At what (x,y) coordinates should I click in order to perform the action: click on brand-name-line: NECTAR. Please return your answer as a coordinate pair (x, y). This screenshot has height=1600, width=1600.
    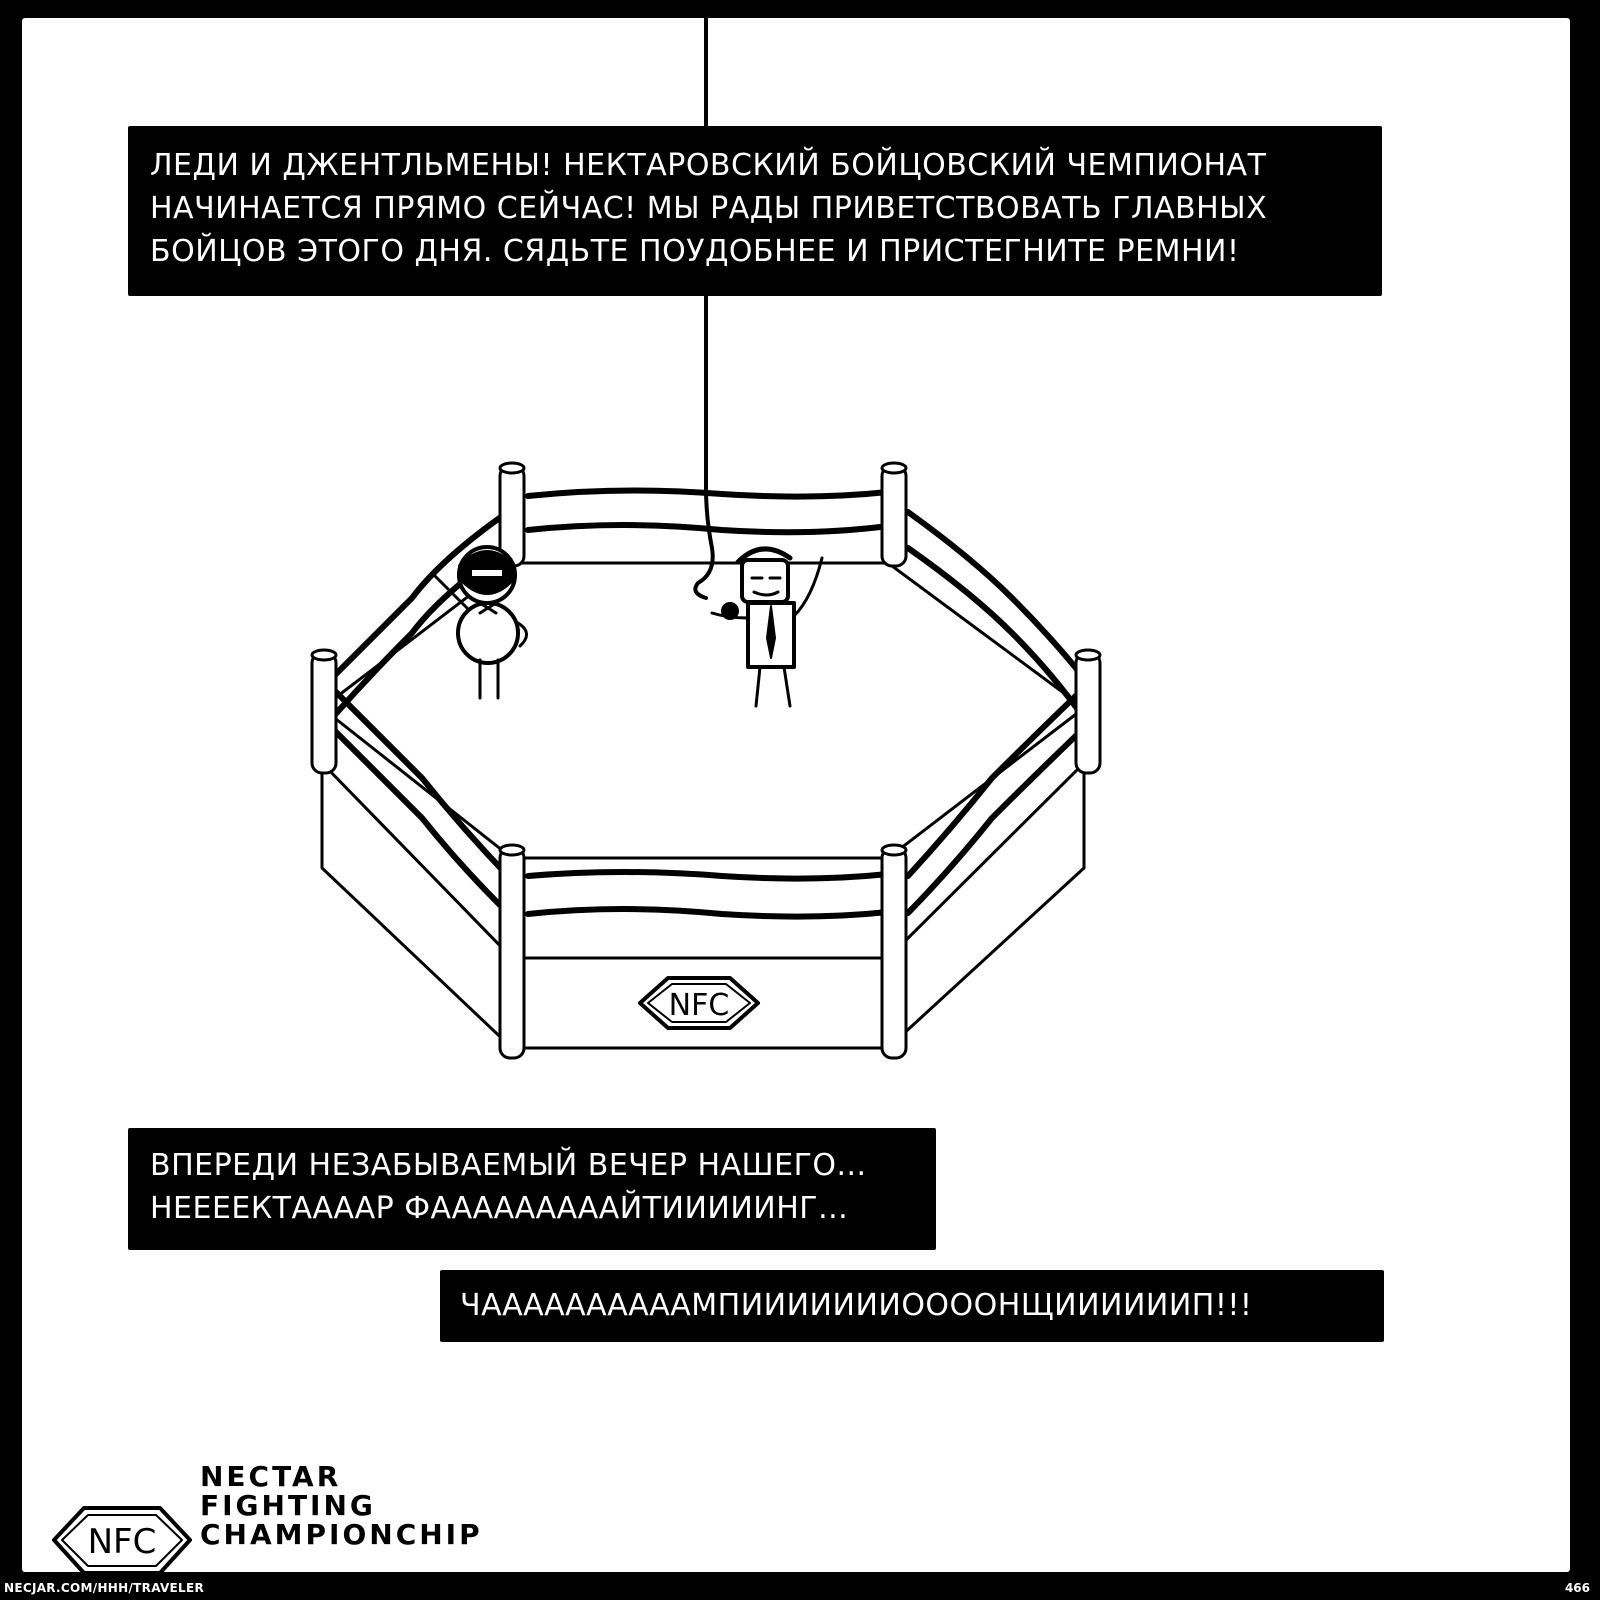
    Looking at the image, I should click on (271, 1476).